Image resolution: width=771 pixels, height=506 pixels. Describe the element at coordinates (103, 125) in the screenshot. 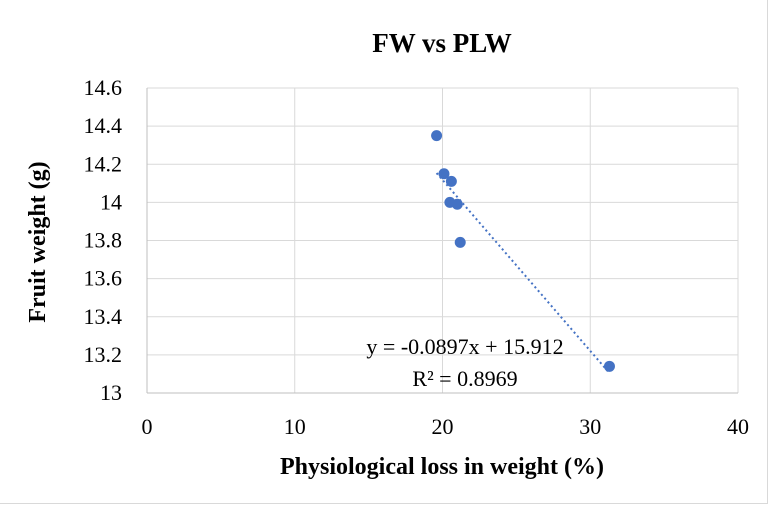

I see `y-tick-label: 14.4` at that location.